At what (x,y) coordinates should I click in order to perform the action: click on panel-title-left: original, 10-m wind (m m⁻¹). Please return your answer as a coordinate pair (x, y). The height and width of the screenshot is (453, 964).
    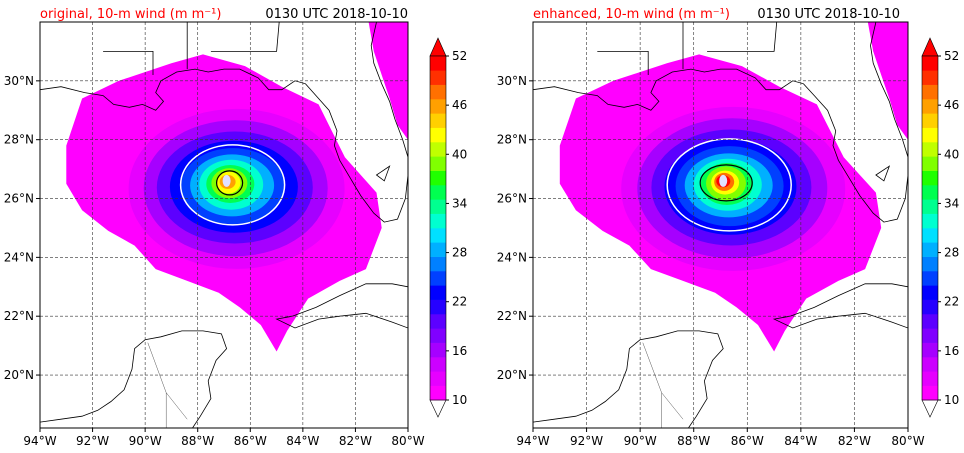
    Looking at the image, I should click on (130, 14).